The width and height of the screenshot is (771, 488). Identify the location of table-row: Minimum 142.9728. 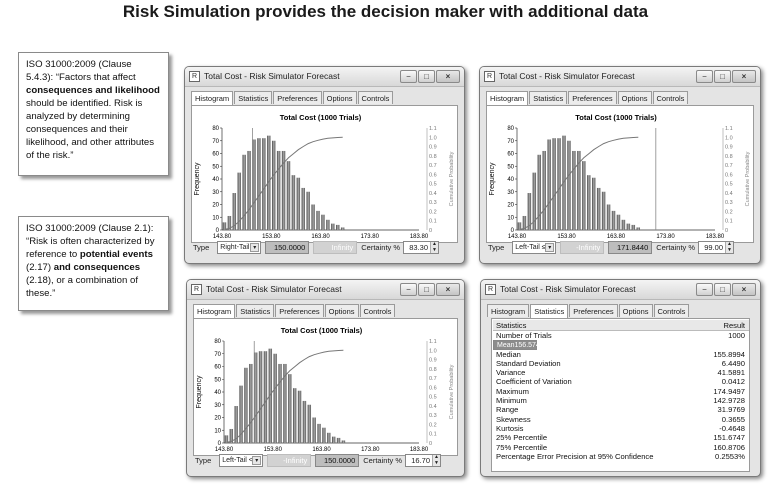
(621, 400).